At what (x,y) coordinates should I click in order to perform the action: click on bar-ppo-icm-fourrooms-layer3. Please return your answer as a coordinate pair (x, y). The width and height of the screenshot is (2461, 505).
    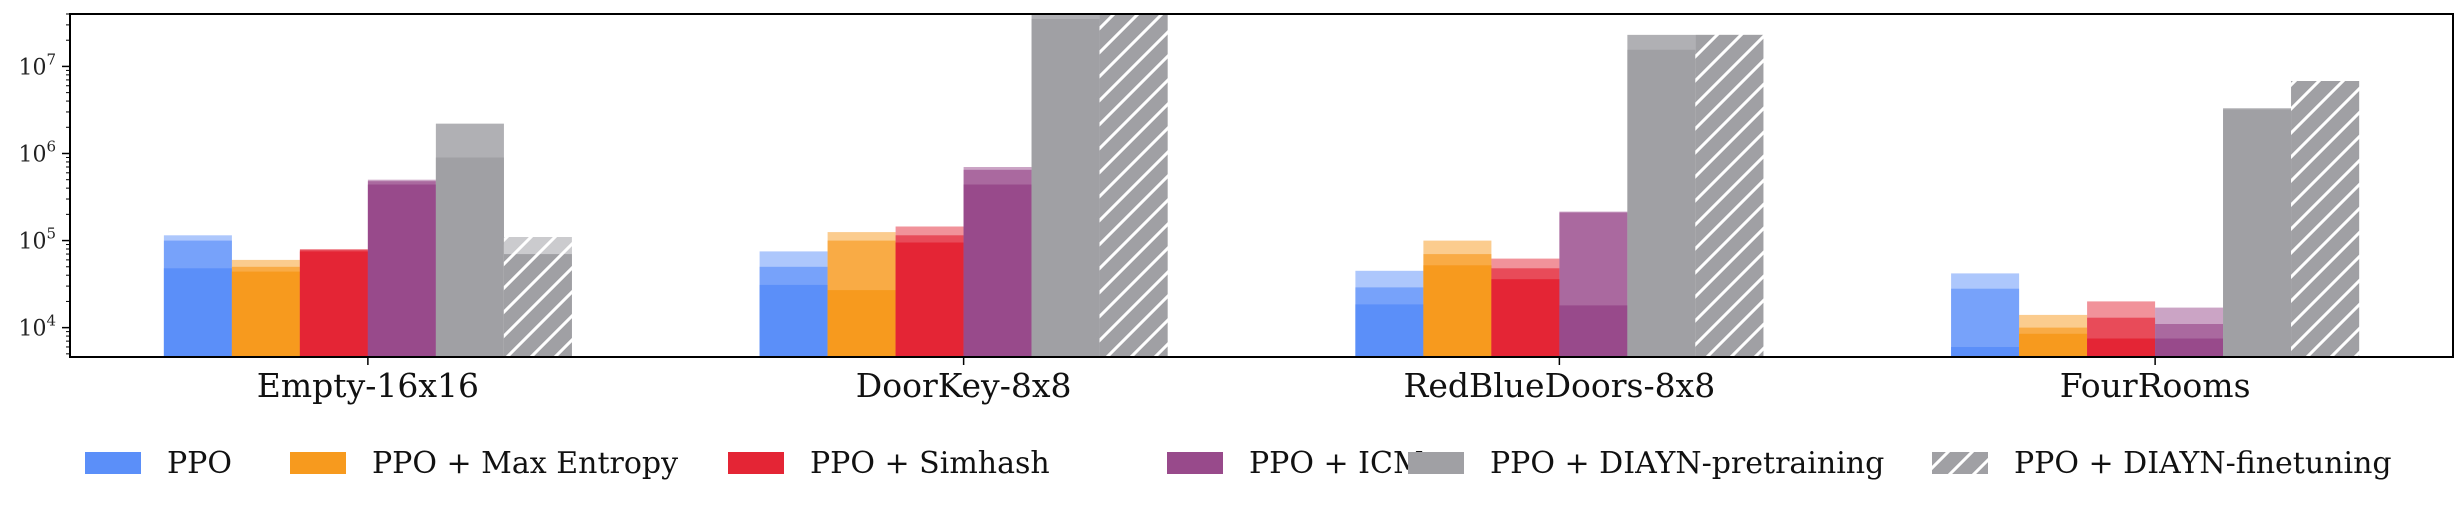
    Looking at the image, I should click on (2189, 347).